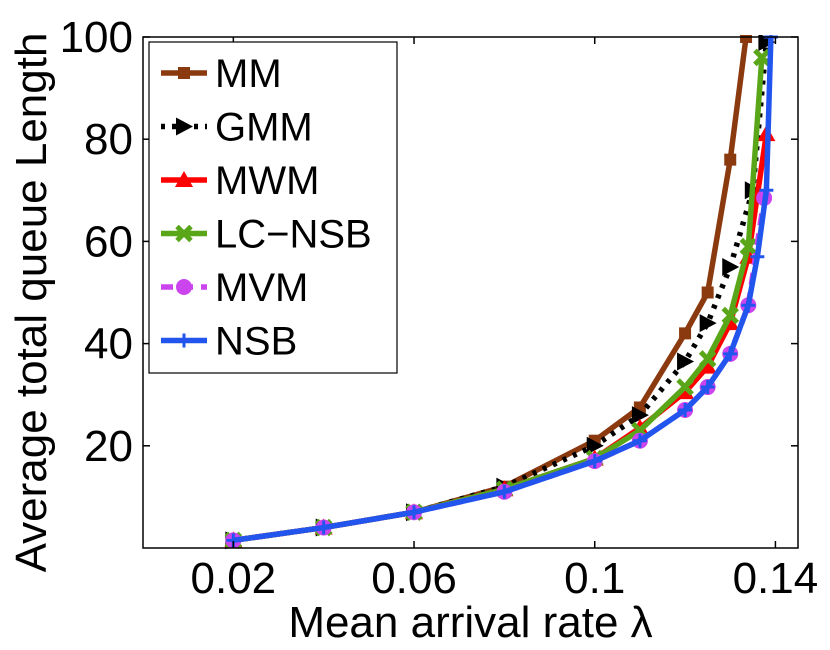  Describe the element at coordinates (108, 344) in the screenshot. I see `y-tick-label: 40` at that location.